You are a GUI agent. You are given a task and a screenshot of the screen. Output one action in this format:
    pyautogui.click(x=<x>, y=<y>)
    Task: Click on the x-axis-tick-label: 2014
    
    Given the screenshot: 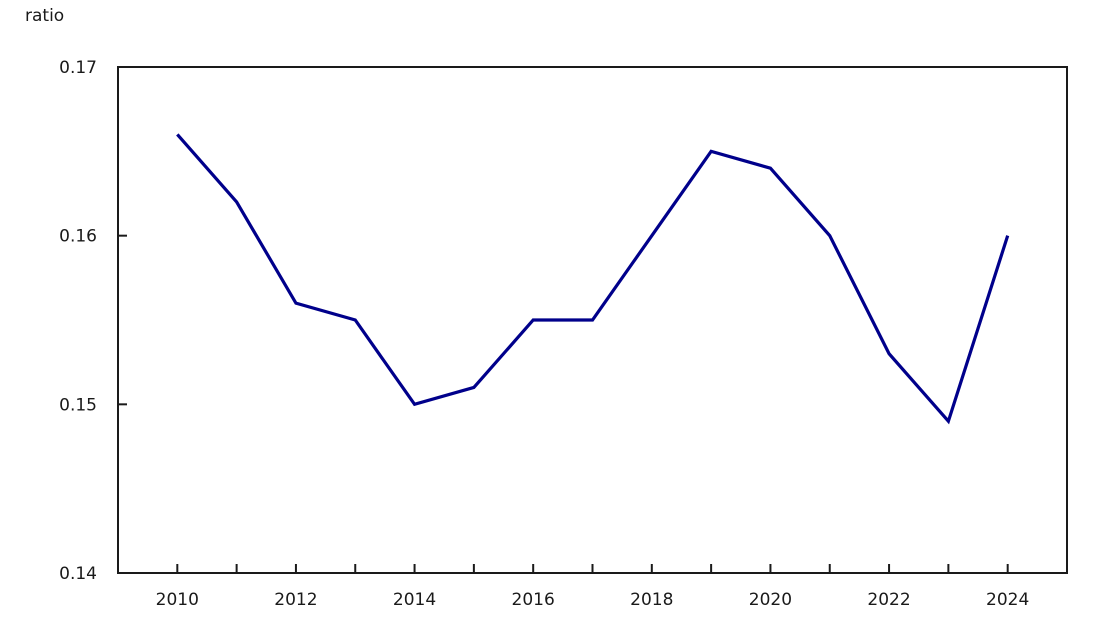 What is the action you would take?
    pyautogui.click(x=414, y=600)
    